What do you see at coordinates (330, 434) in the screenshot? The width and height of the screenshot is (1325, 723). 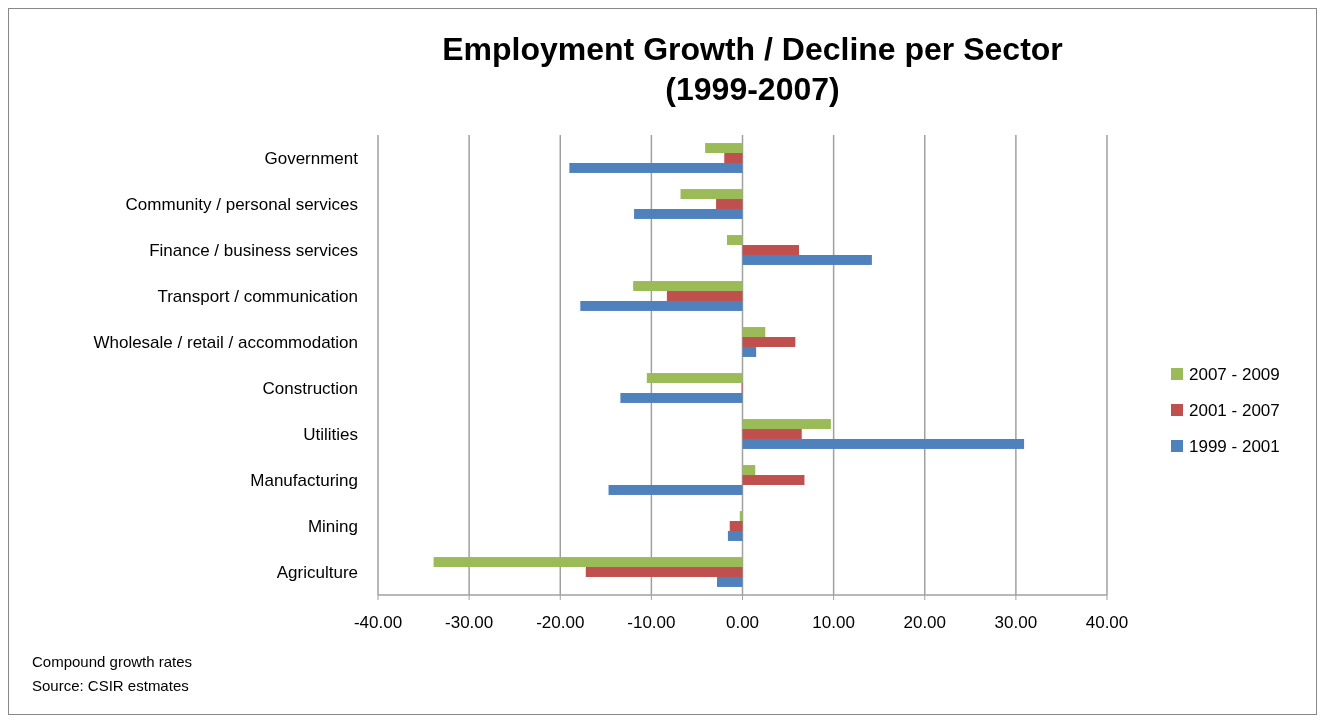 I see `y-tick-label: Utilities` at bounding box center [330, 434].